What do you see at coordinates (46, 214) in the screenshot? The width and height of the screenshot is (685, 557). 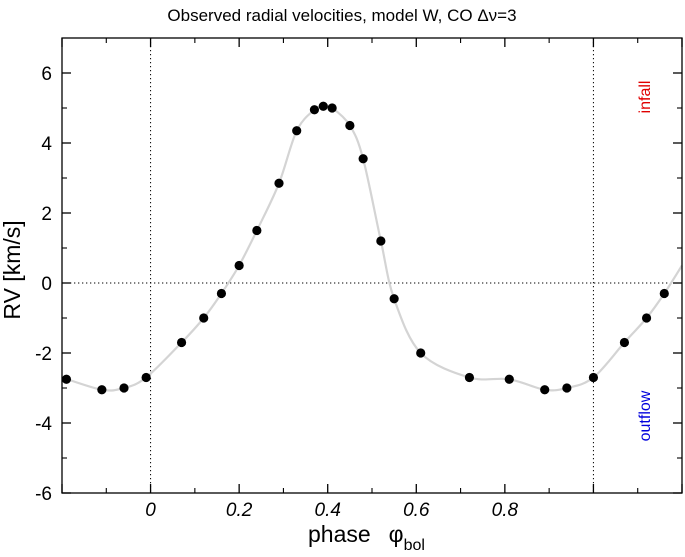 I see `ytick-label: 2` at bounding box center [46, 214].